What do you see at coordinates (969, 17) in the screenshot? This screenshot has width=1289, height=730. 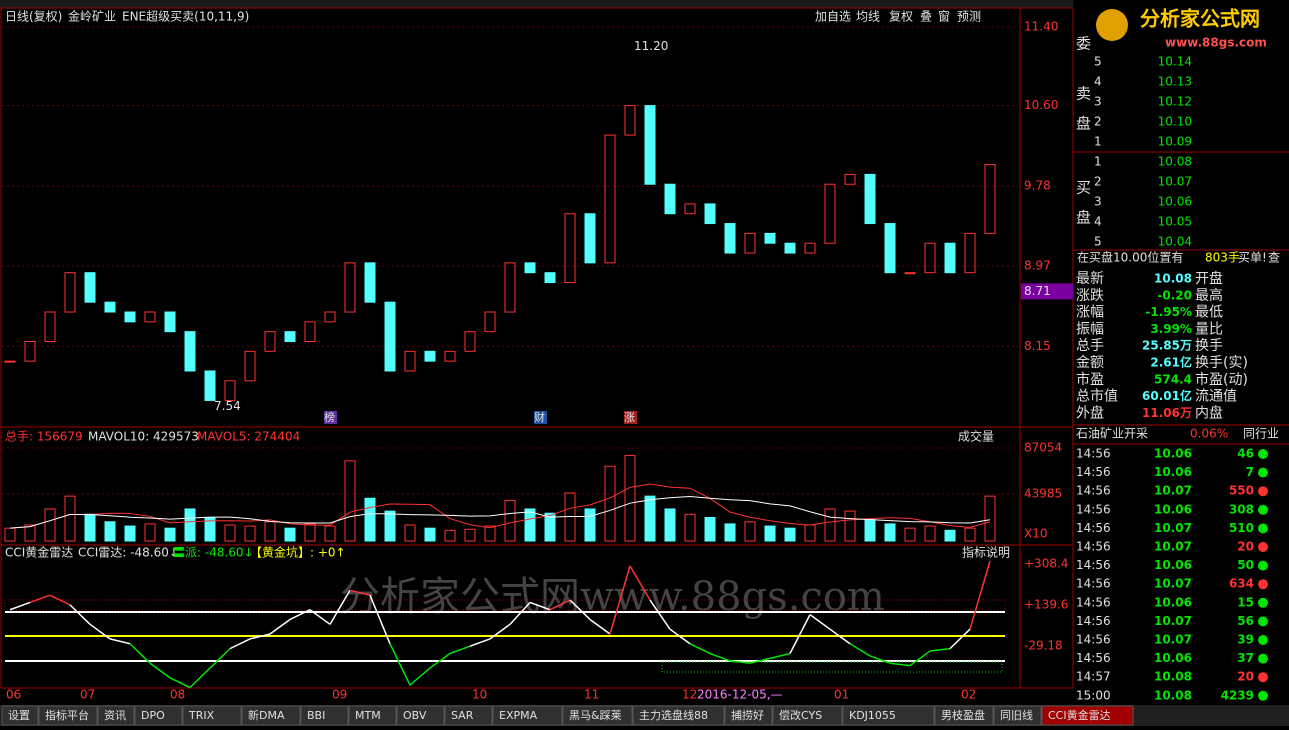 I see `toolbar-button: 预测` at bounding box center [969, 17].